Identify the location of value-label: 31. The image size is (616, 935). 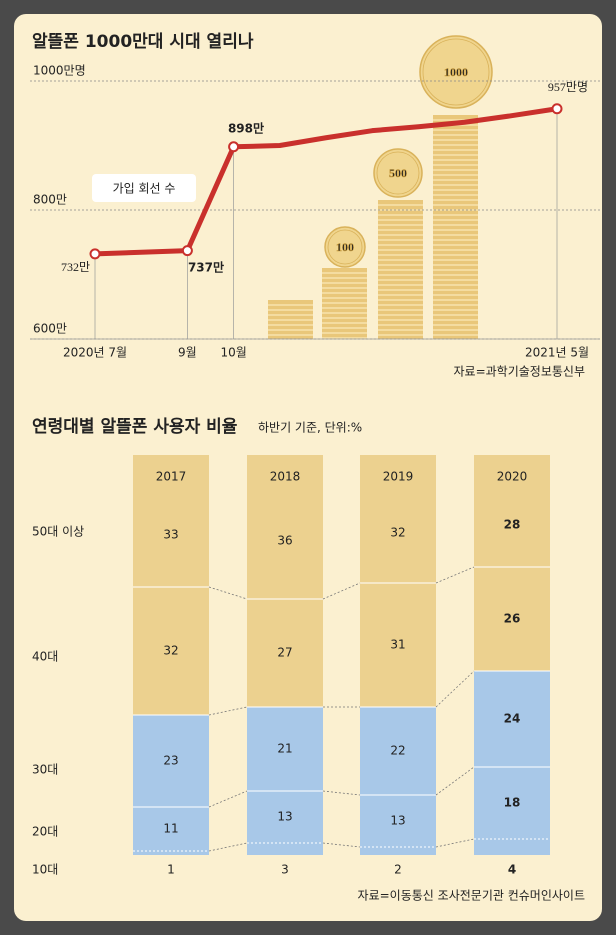
(397, 645).